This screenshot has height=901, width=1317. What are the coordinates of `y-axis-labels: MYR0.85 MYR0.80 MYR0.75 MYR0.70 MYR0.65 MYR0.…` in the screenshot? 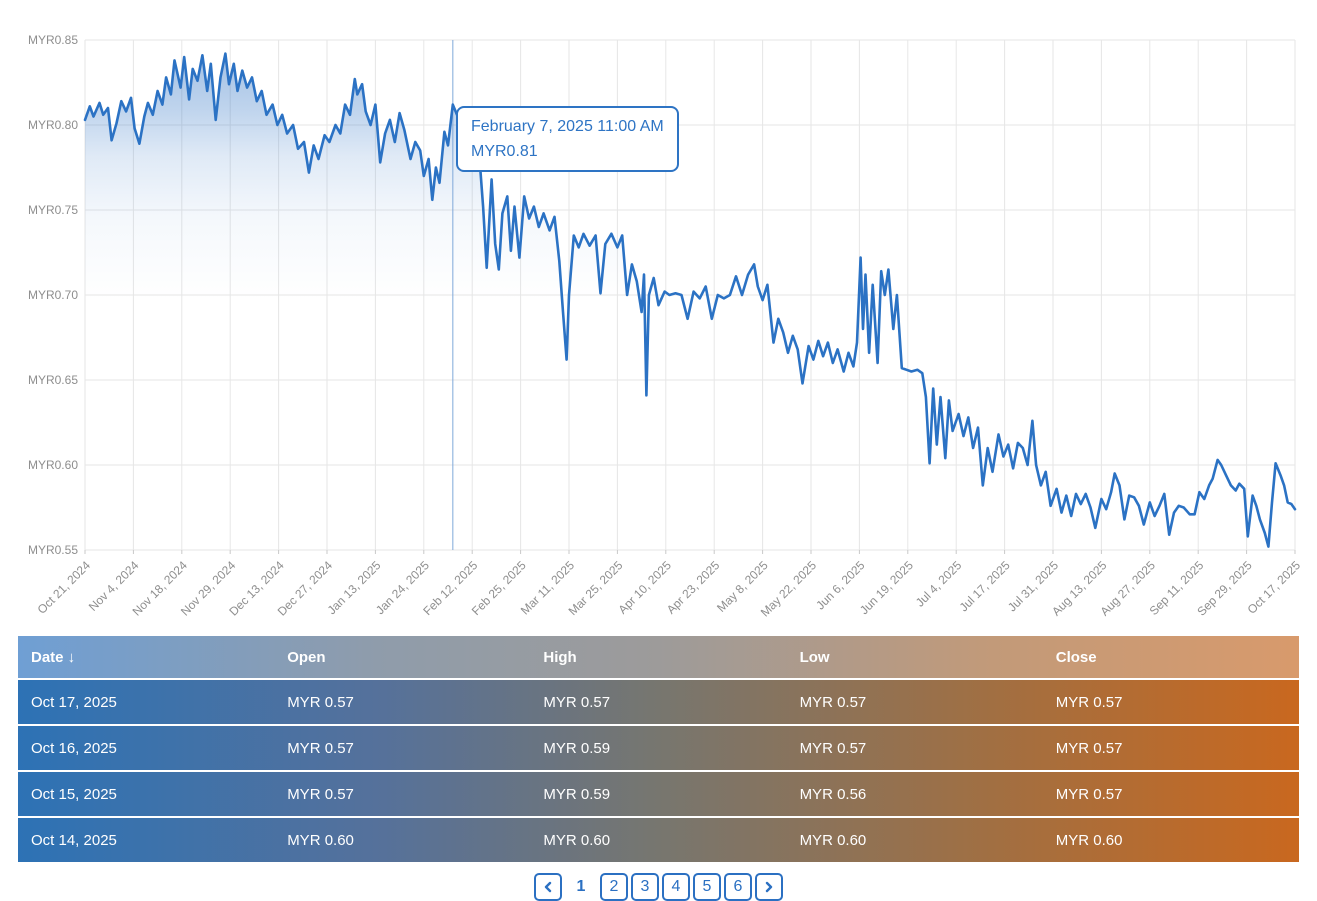 It's located at (53, 295).